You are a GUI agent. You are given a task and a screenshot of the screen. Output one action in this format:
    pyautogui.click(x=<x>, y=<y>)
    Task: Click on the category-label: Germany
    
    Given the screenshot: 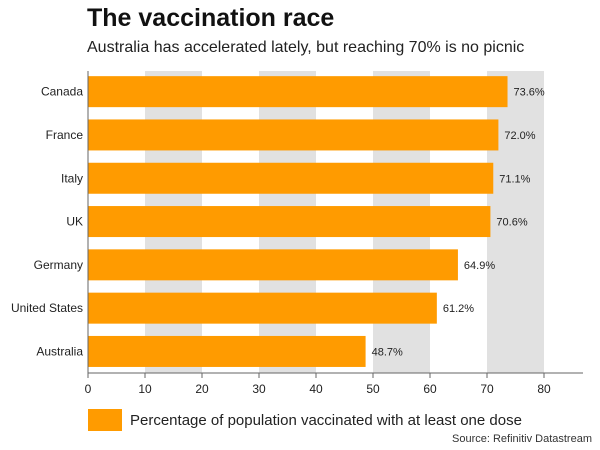 What is the action you would take?
    pyautogui.click(x=58, y=265)
    